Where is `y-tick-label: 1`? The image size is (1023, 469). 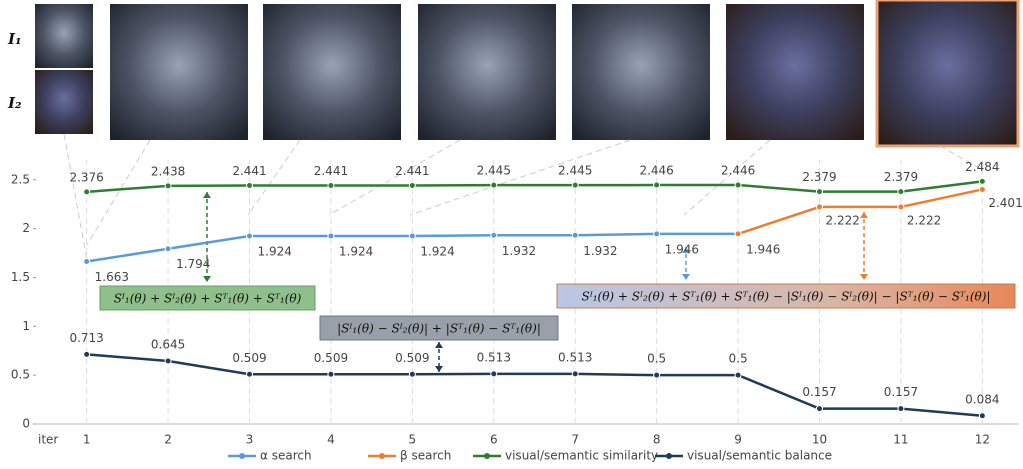 y-tick-label: 1 is located at coordinates (26, 326).